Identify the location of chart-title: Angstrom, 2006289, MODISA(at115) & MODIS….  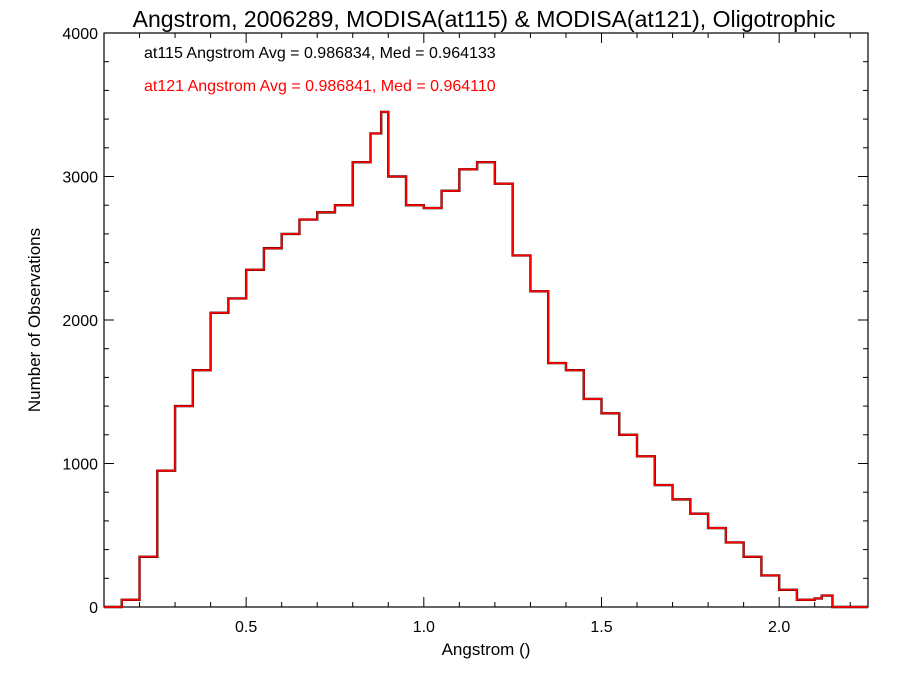
(484, 19).